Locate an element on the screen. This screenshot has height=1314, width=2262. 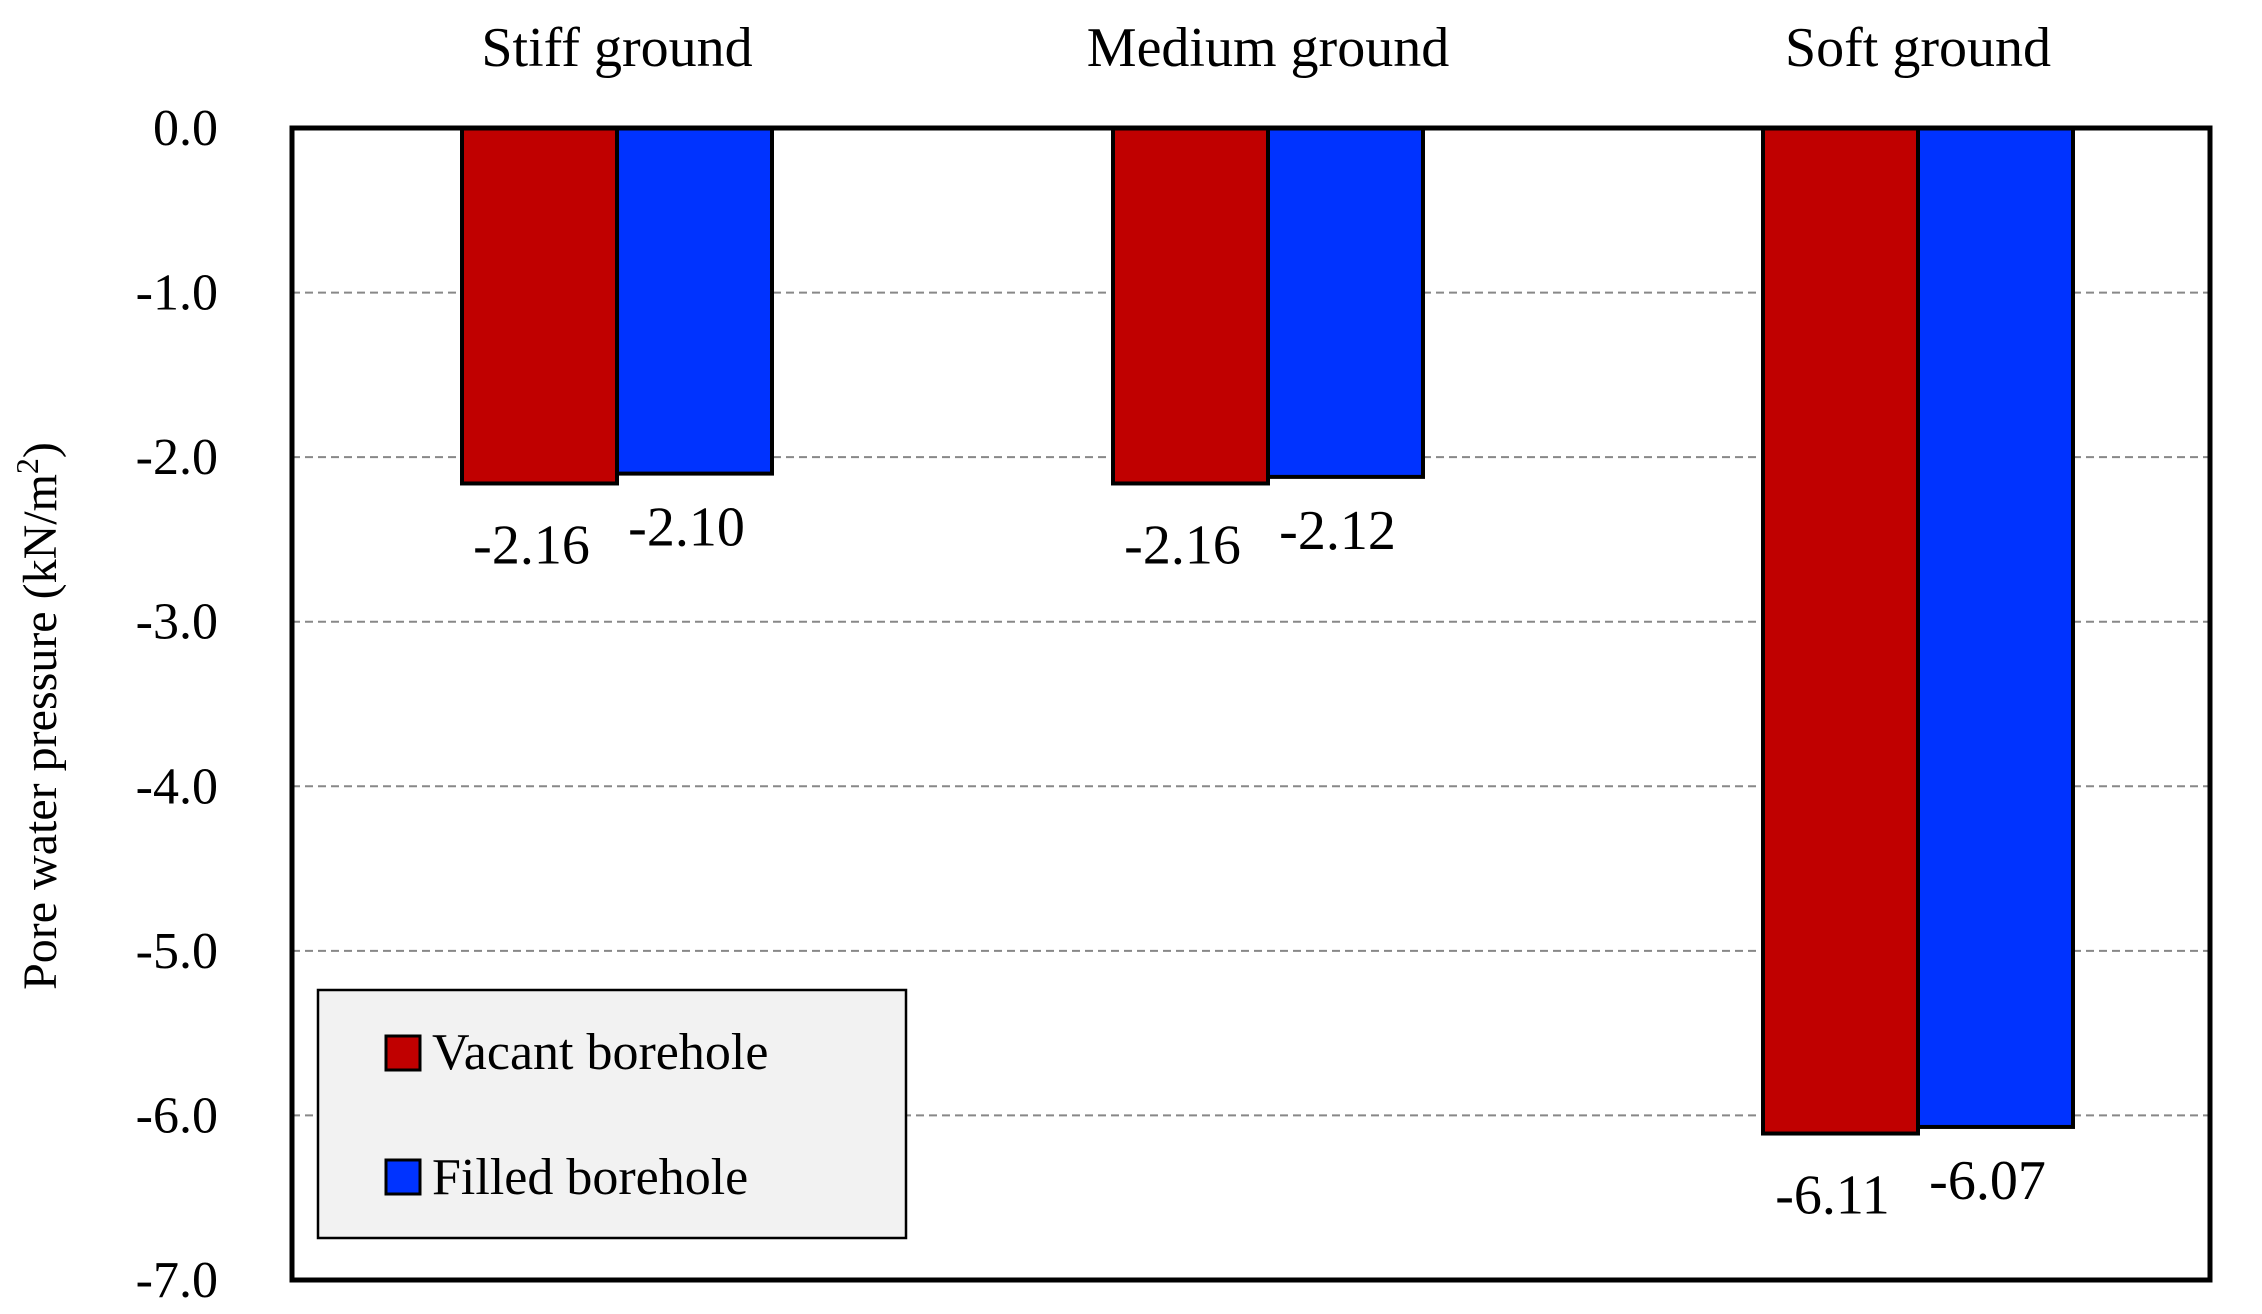
category-labels: Stiff ground Medium ground Soft ground is located at coordinates (1266, 48).